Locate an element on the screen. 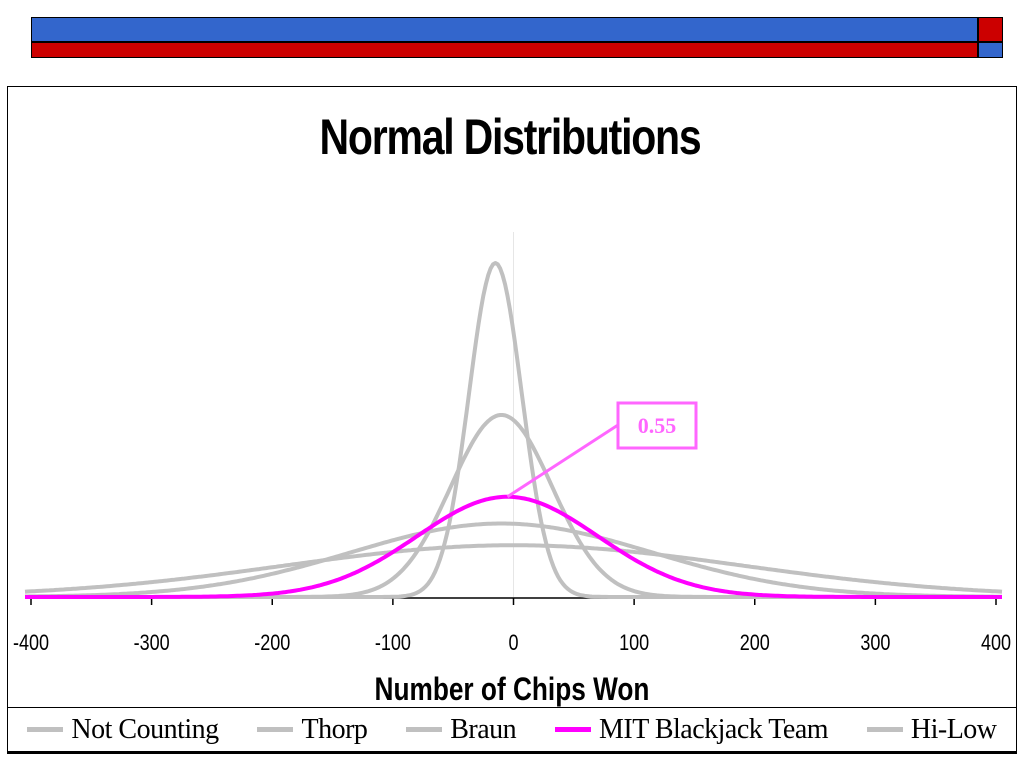  legend-label-braun: Braun is located at coordinates (483, 729).